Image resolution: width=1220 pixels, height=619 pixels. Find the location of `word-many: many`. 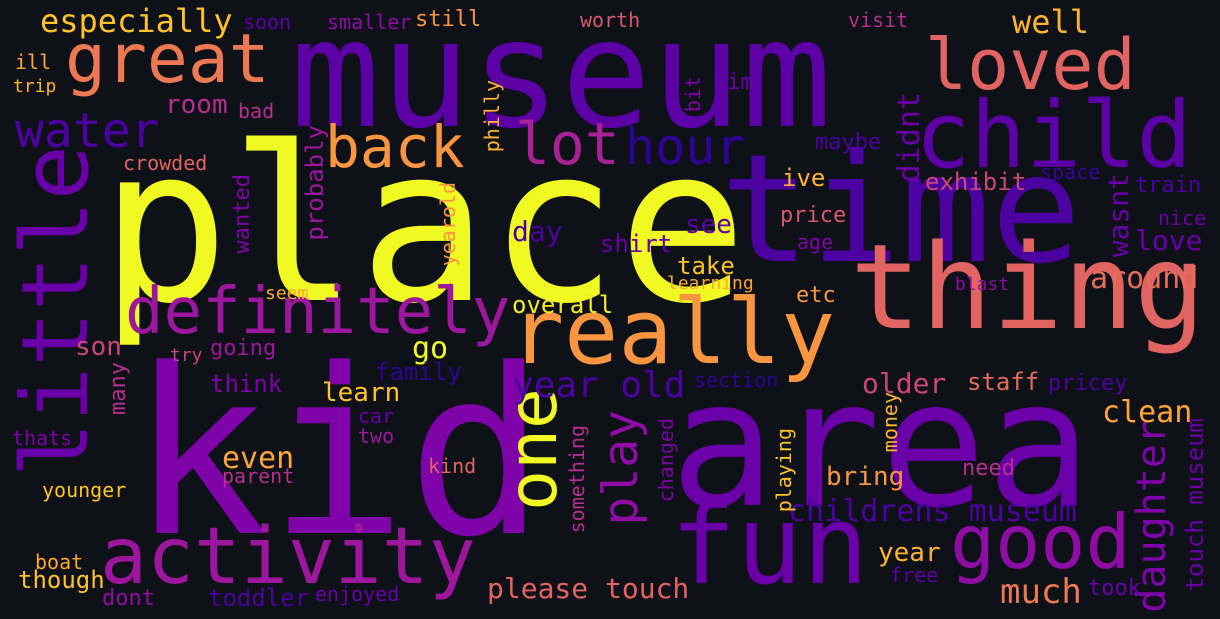

word-many: many is located at coordinates (118, 388).